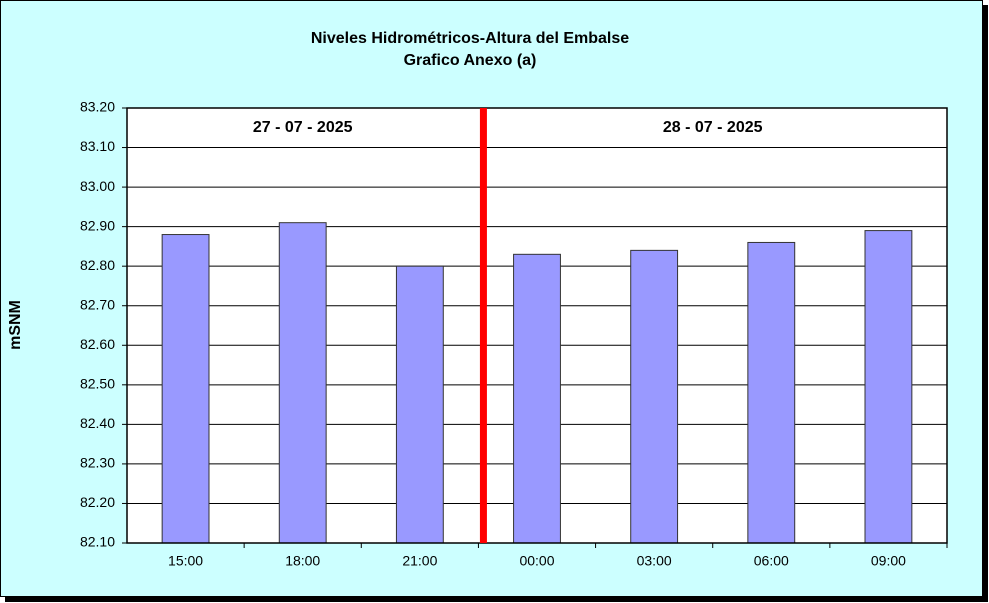 This screenshot has width=989, height=603. Describe the element at coordinates (97, 502) in the screenshot. I see `y-tick-label: 82.20` at that location.